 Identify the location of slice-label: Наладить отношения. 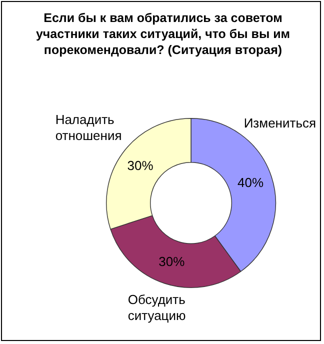
(88, 128).